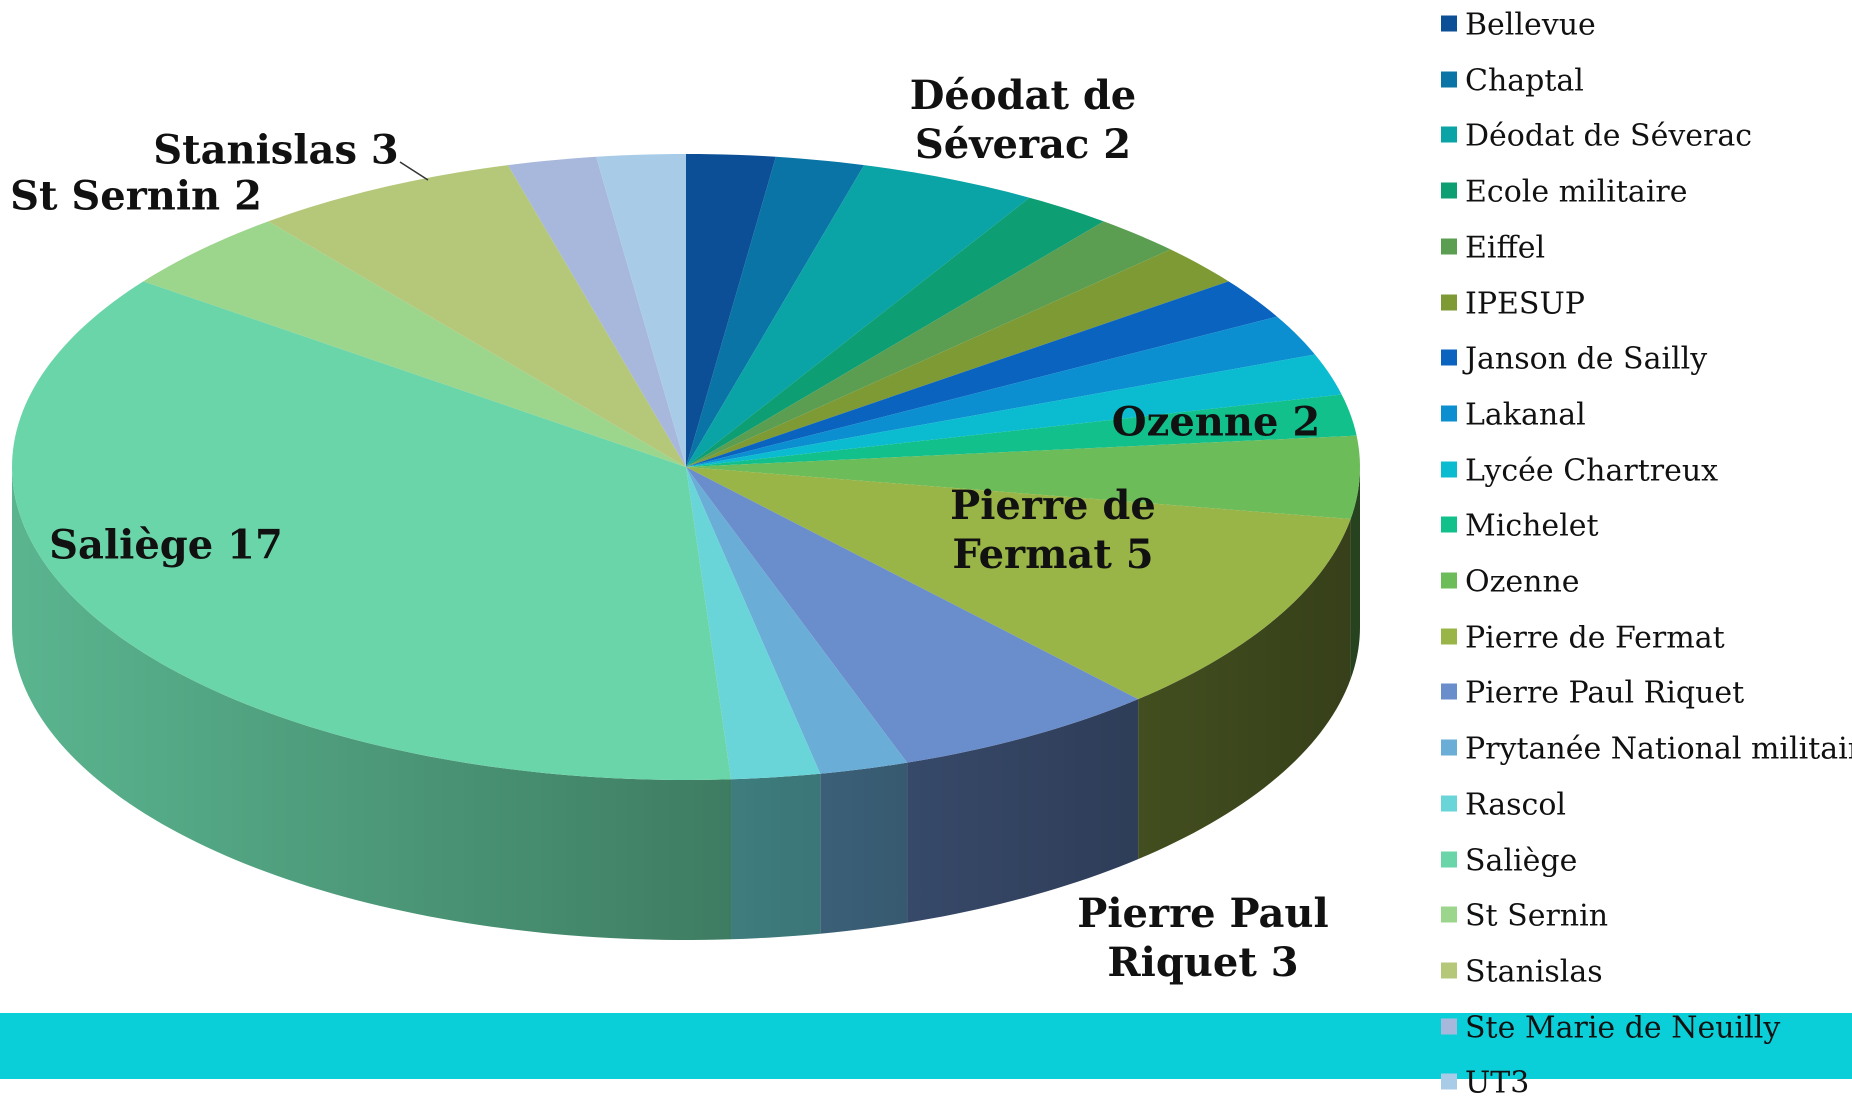 Image resolution: width=1852 pixels, height=1101 pixels. I want to click on label-name: Pierre Paul Riquet, so click(1203, 938).